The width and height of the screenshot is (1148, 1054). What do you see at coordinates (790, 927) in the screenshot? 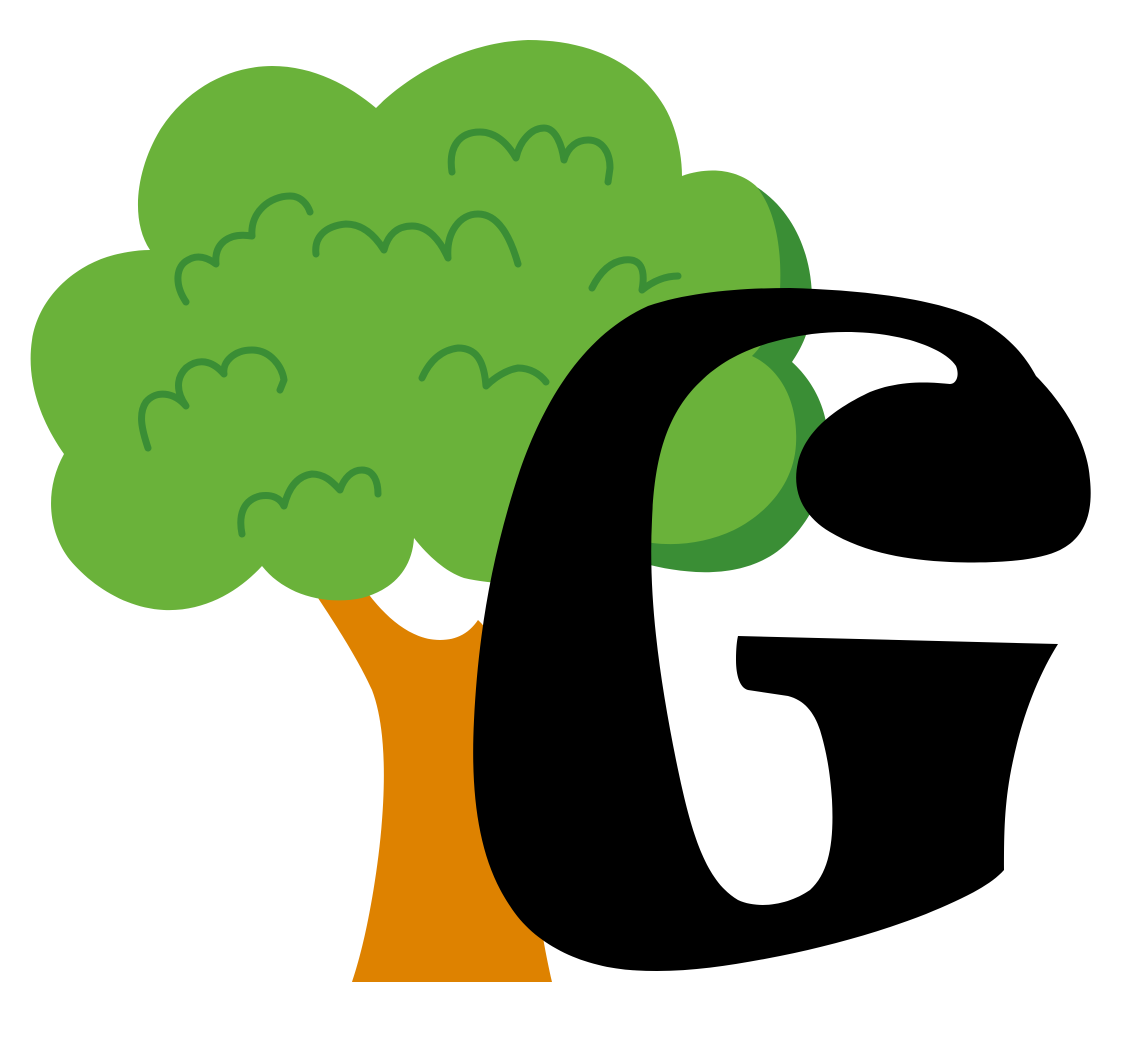
I see `letter-g-text: G` at bounding box center [790, 927].